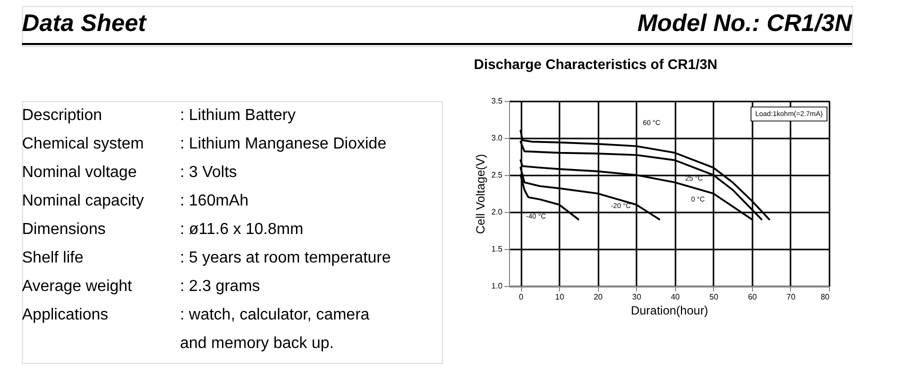  What do you see at coordinates (220, 286) in the screenshot?
I see `text: : 2.3 grams` at bounding box center [220, 286].